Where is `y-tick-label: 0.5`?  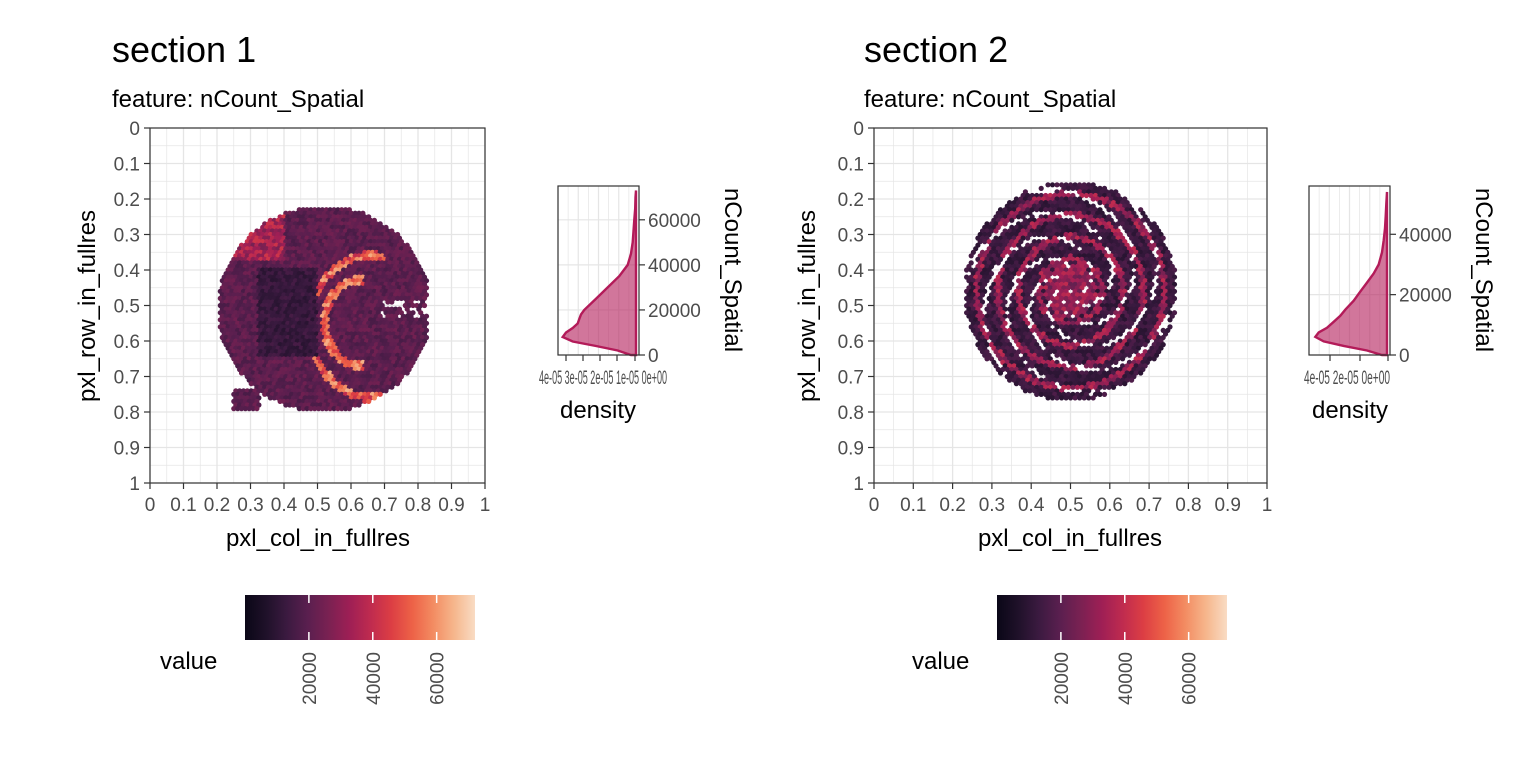 y-tick-label: 0.5 is located at coordinates (851, 307).